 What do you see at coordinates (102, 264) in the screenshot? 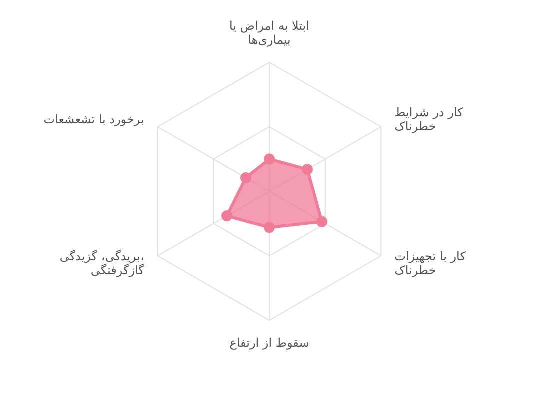
I see `spoke-label: بریدگی، گزیدگی، گازگرفتگی` at bounding box center [102, 264].